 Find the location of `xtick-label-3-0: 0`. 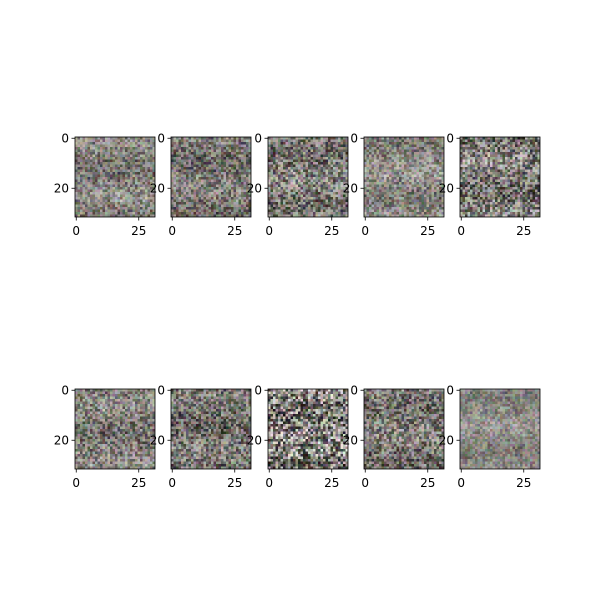

xtick-label-3-0: 0 is located at coordinates (269, 231).